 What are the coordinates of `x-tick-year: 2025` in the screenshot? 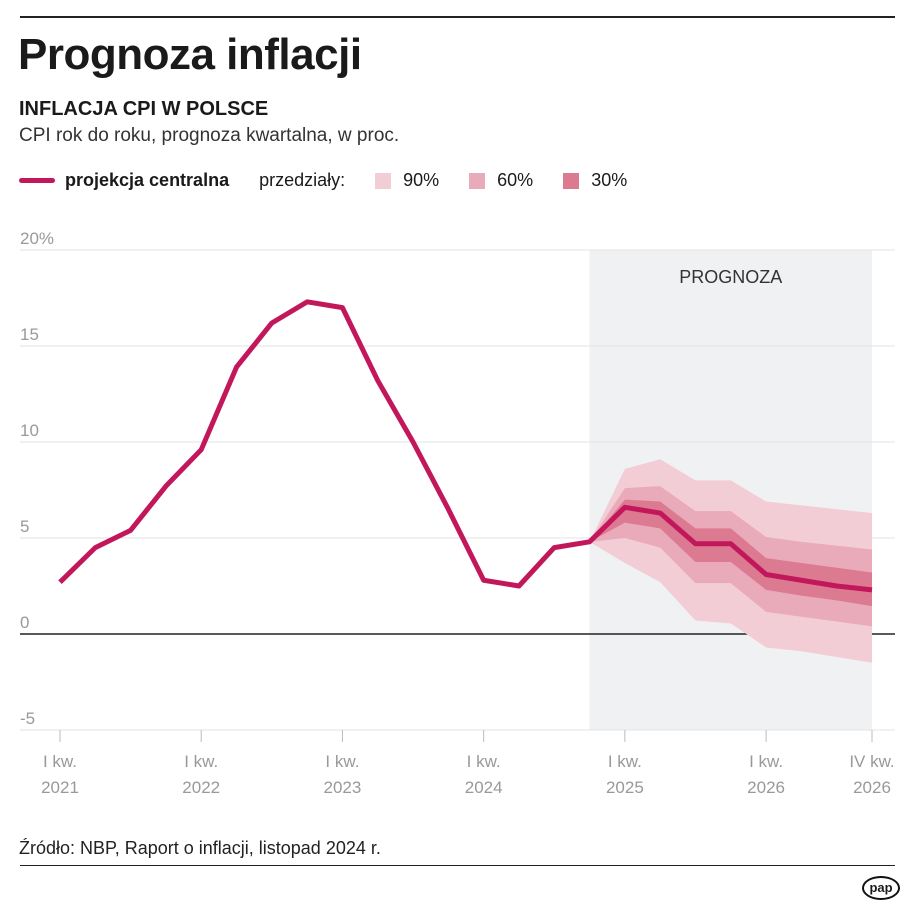 It's located at (625, 787).